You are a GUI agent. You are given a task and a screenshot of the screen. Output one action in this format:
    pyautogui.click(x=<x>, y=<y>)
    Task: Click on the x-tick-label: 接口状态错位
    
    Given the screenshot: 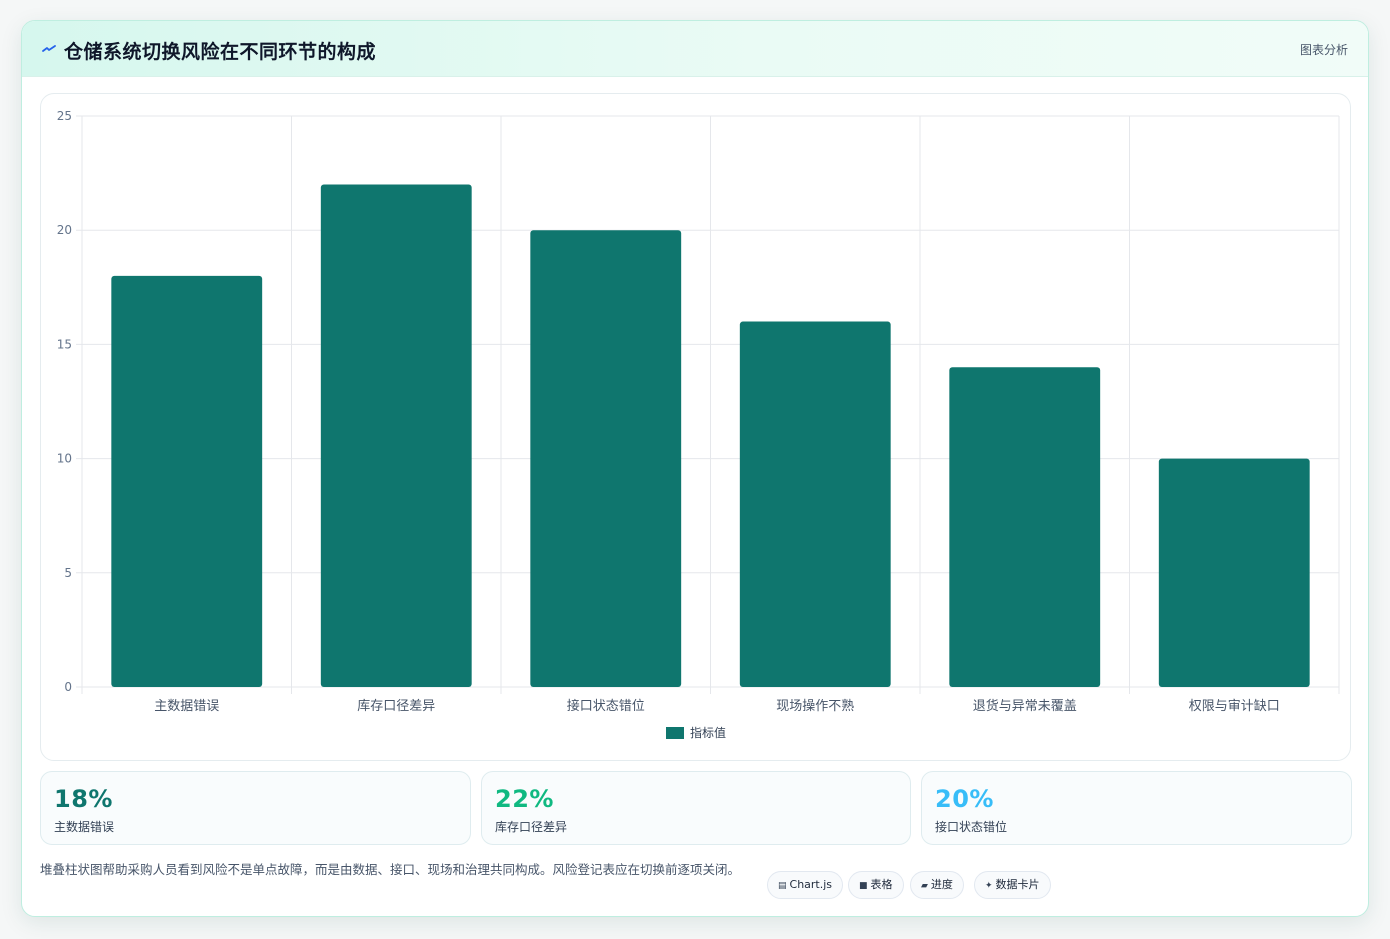 What is the action you would take?
    pyautogui.click(x=606, y=706)
    